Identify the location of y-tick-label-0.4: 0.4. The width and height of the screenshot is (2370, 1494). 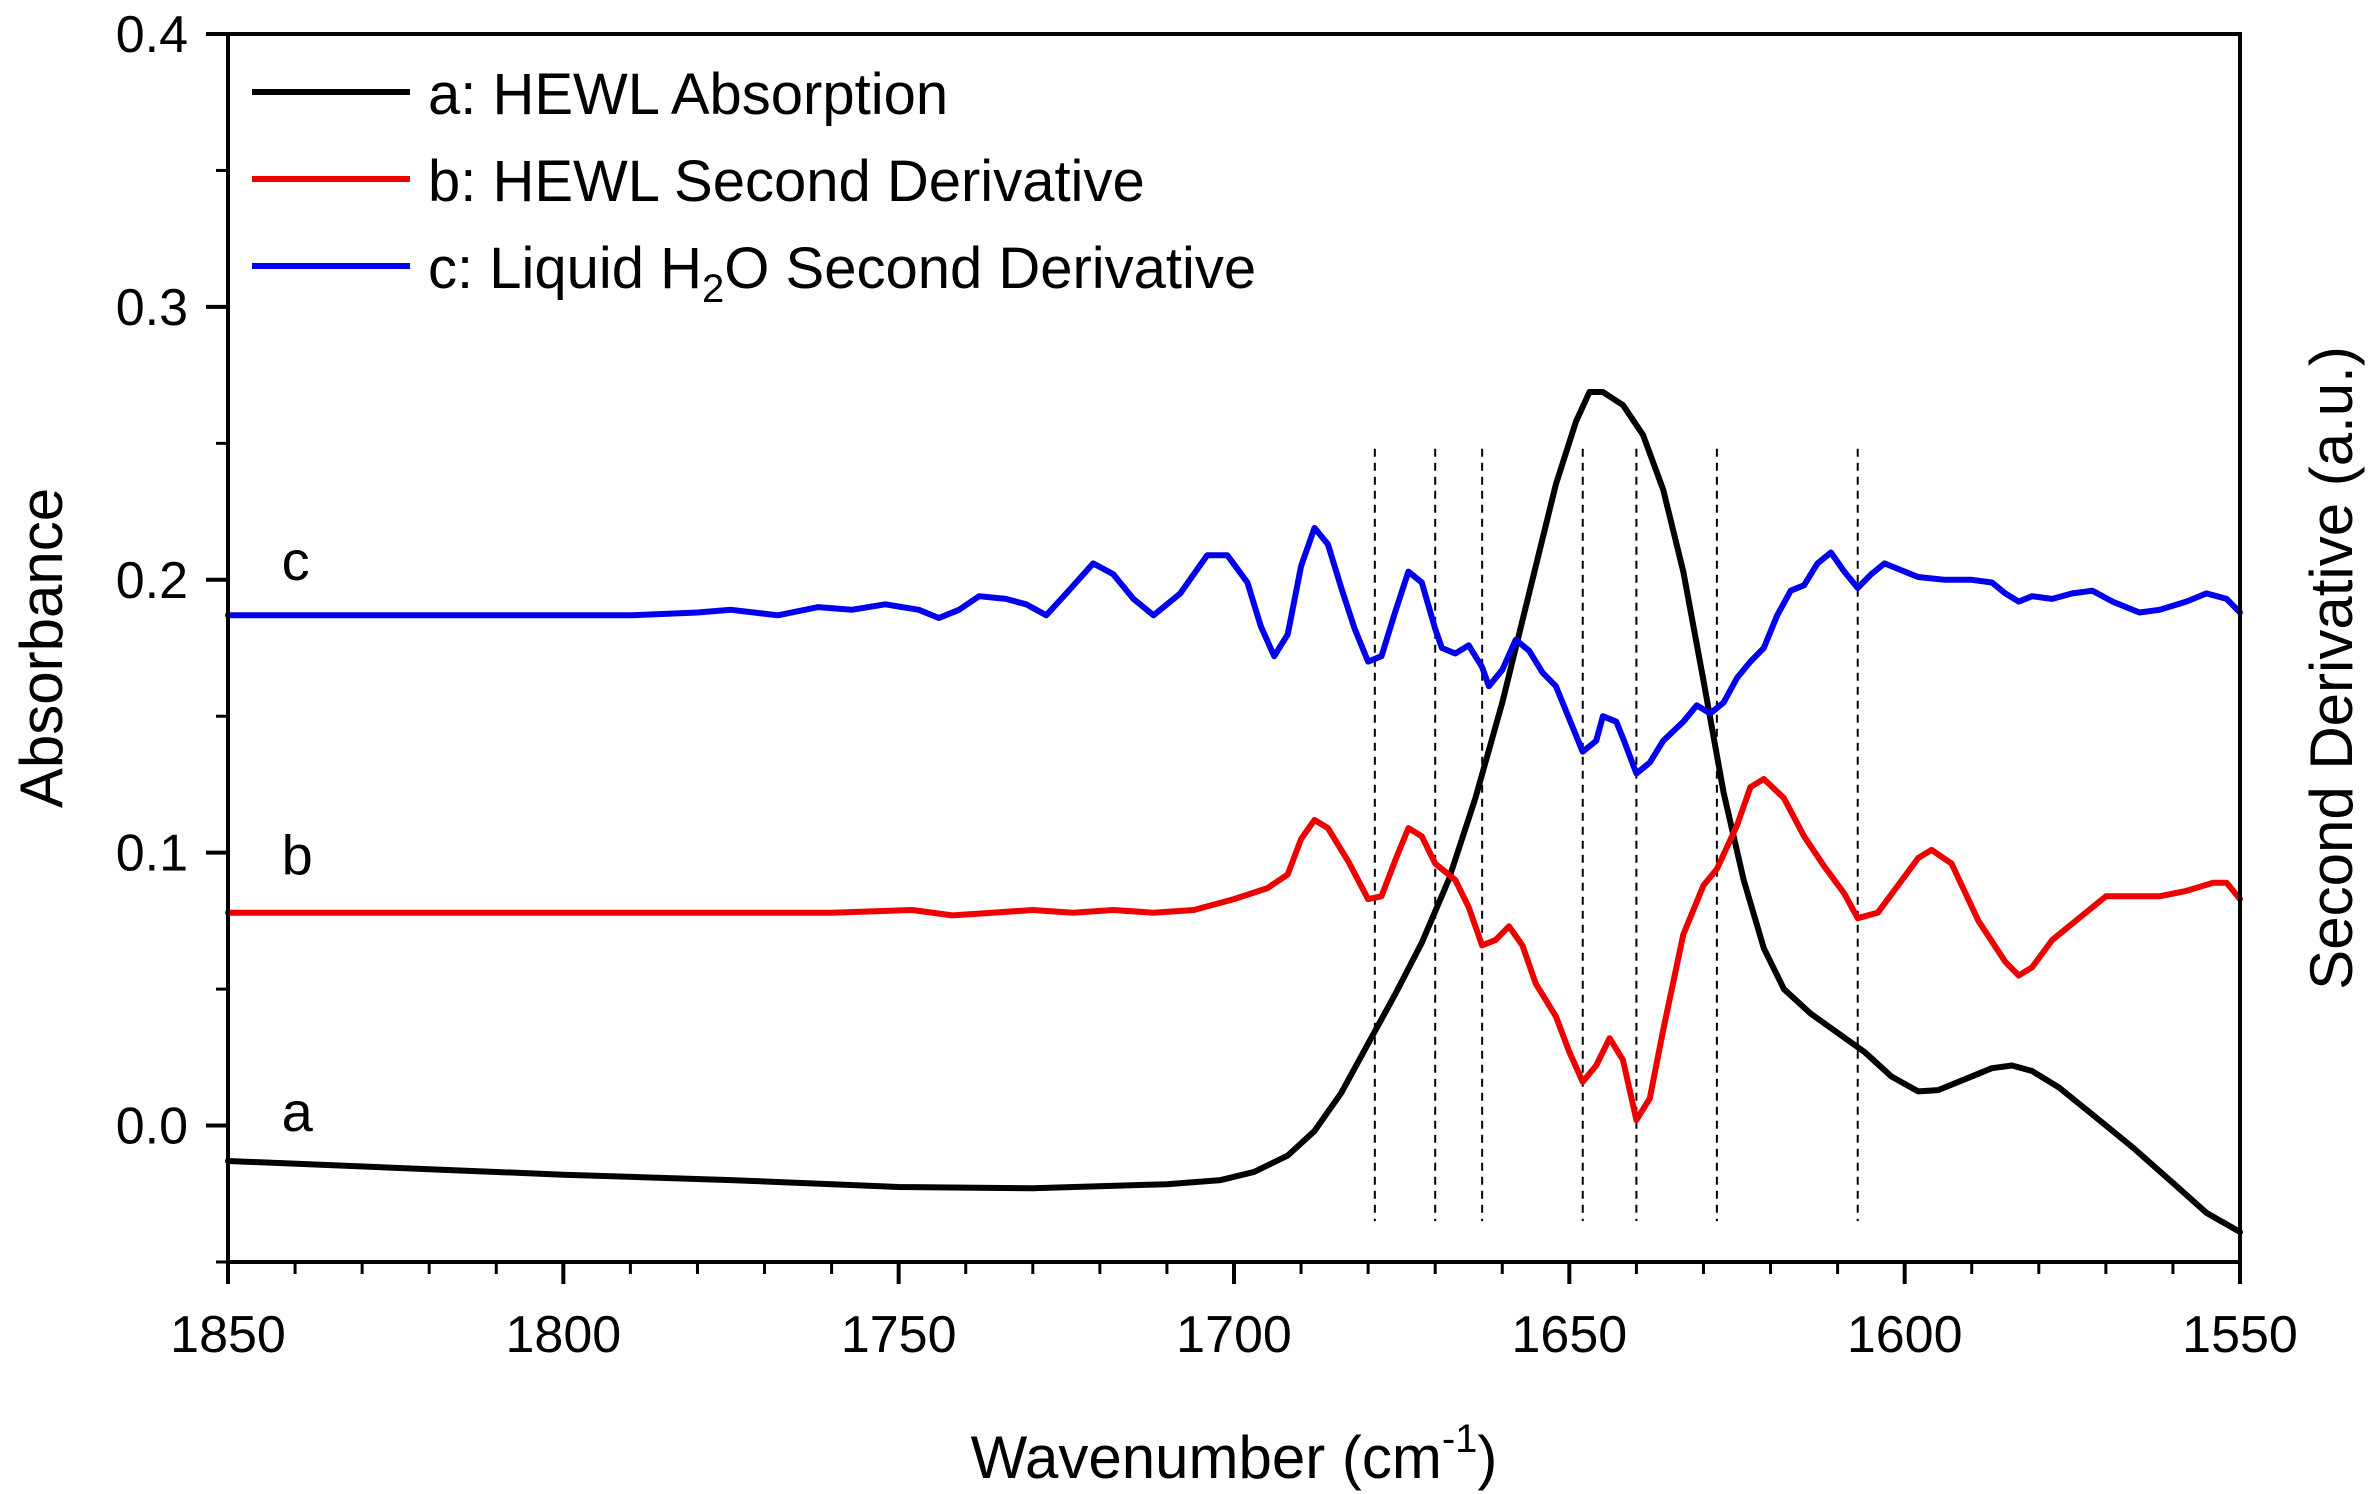
(152, 35).